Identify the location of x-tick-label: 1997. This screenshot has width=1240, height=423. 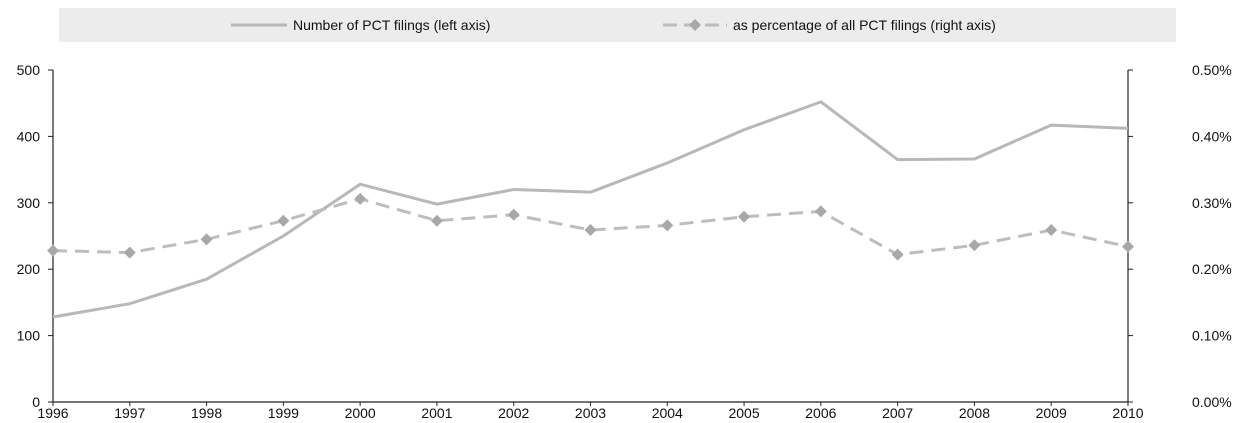
(129, 413).